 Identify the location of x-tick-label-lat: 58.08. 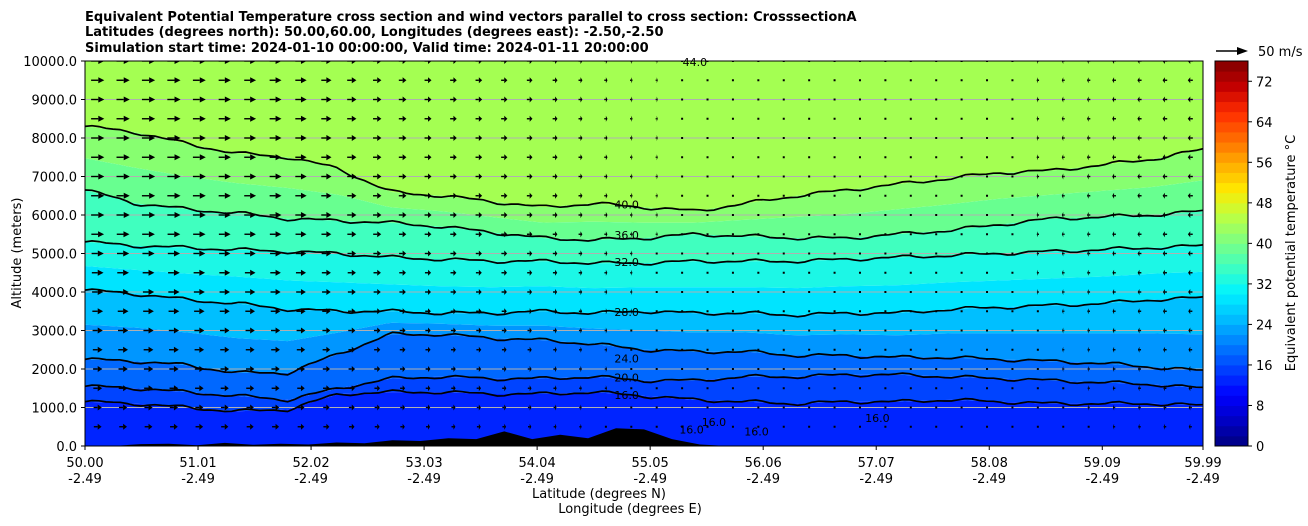
(989, 463).